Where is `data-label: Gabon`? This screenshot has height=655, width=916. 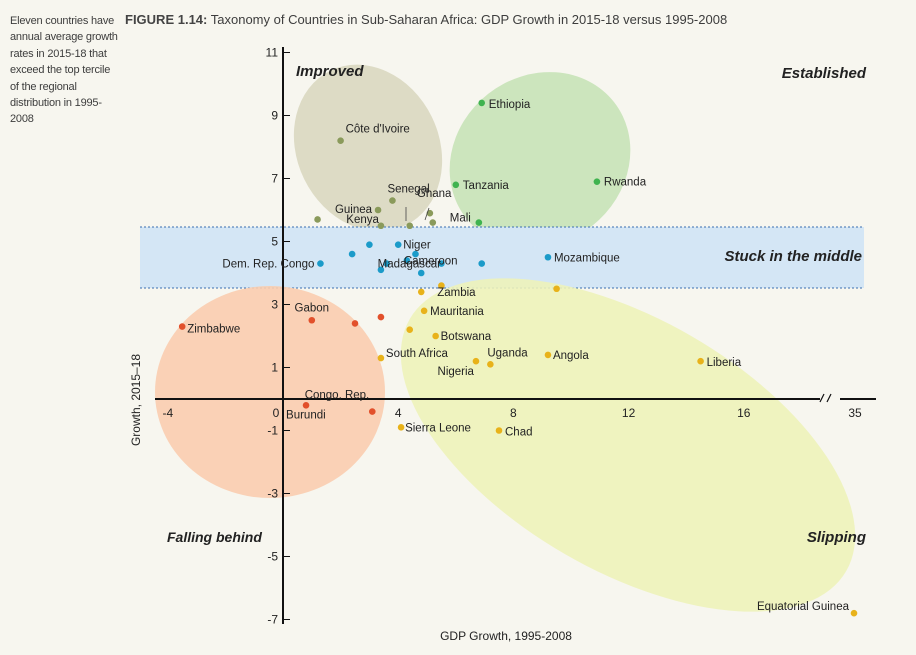
data-label: Gabon is located at coordinates (312, 308).